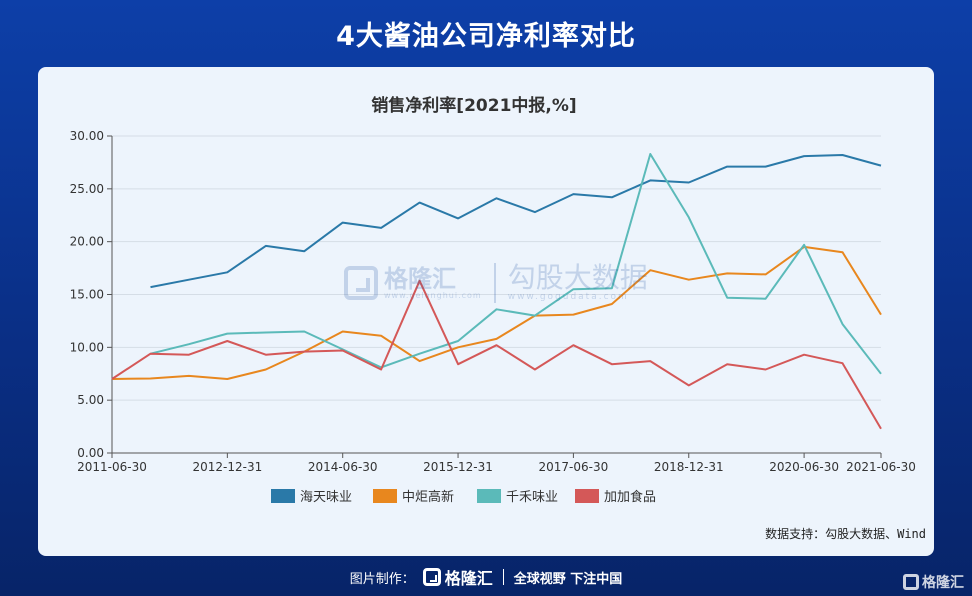 Image resolution: width=972 pixels, height=596 pixels. I want to click on x-tick-label: 2017-06-30, so click(574, 467).